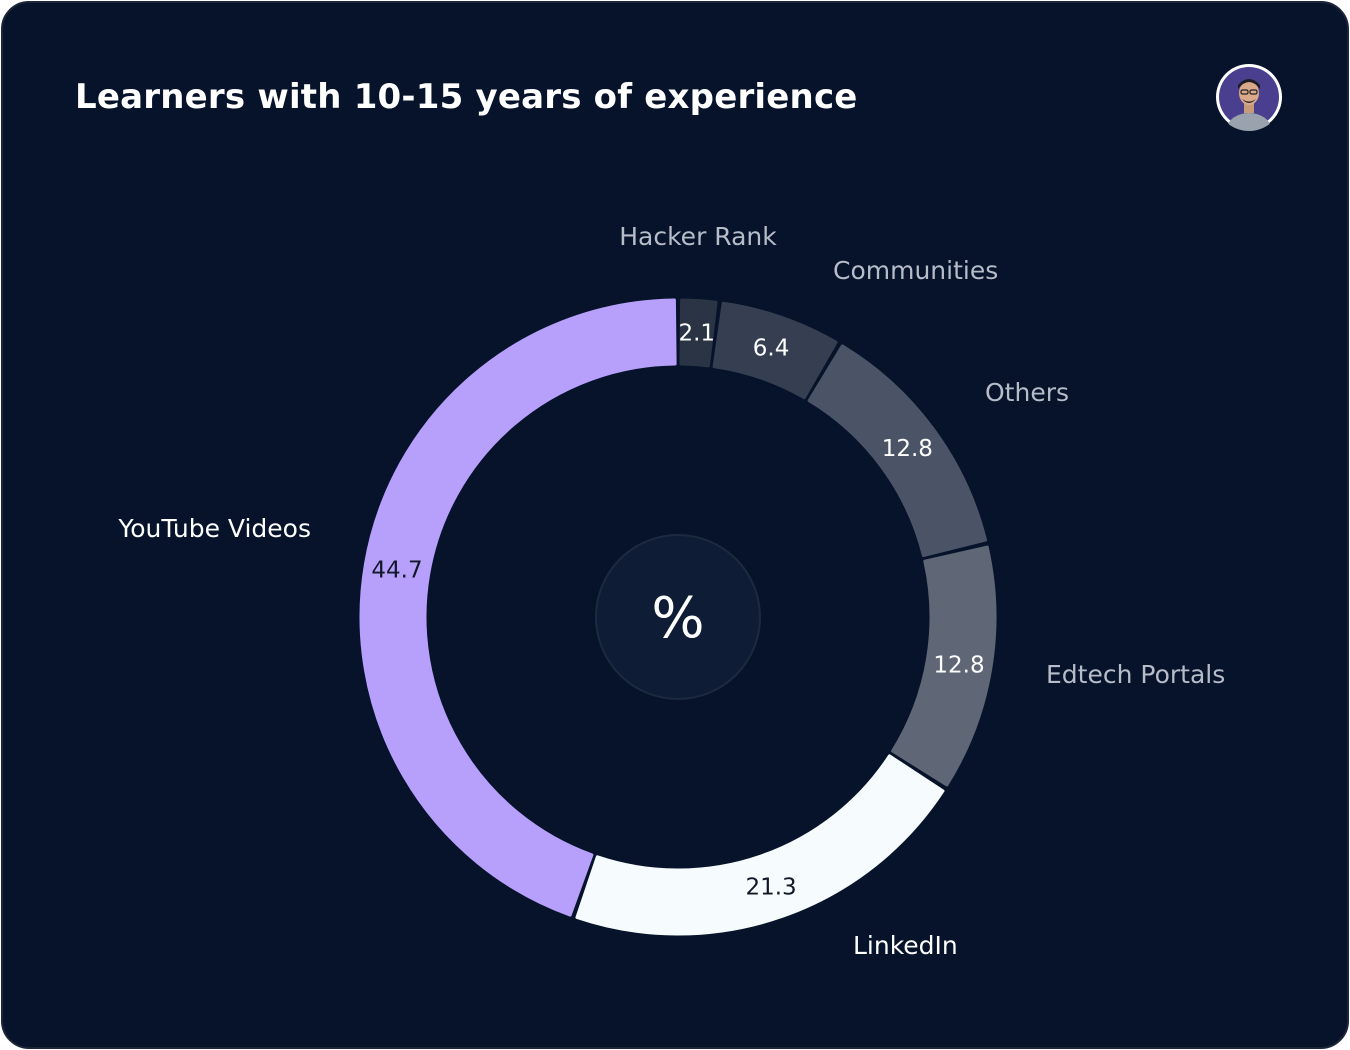  What do you see at coordinates (396, 570) in the screenshot?
I see `value-label-youtube-videos: 44.7` at bounding box center [396, 570].